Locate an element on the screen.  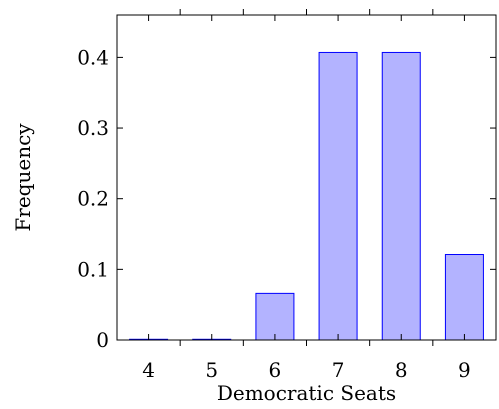
y-tick-label: 0.3 is located at coordinates (93, 128).